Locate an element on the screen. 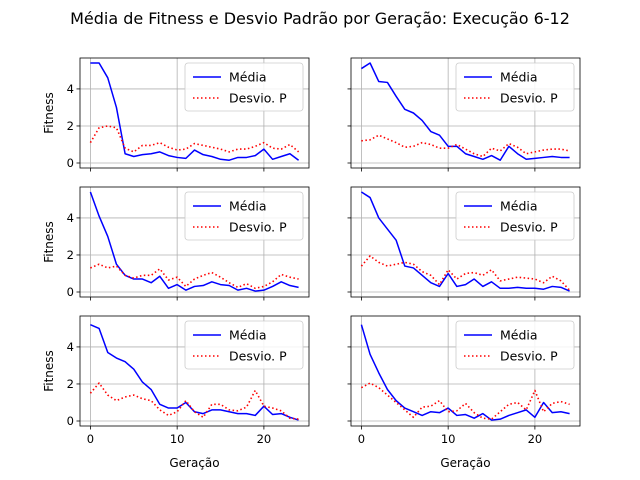  subplot-row3-col2: 0 10 20 Geração Média Desvio. P is located at coordinates (464, 392).